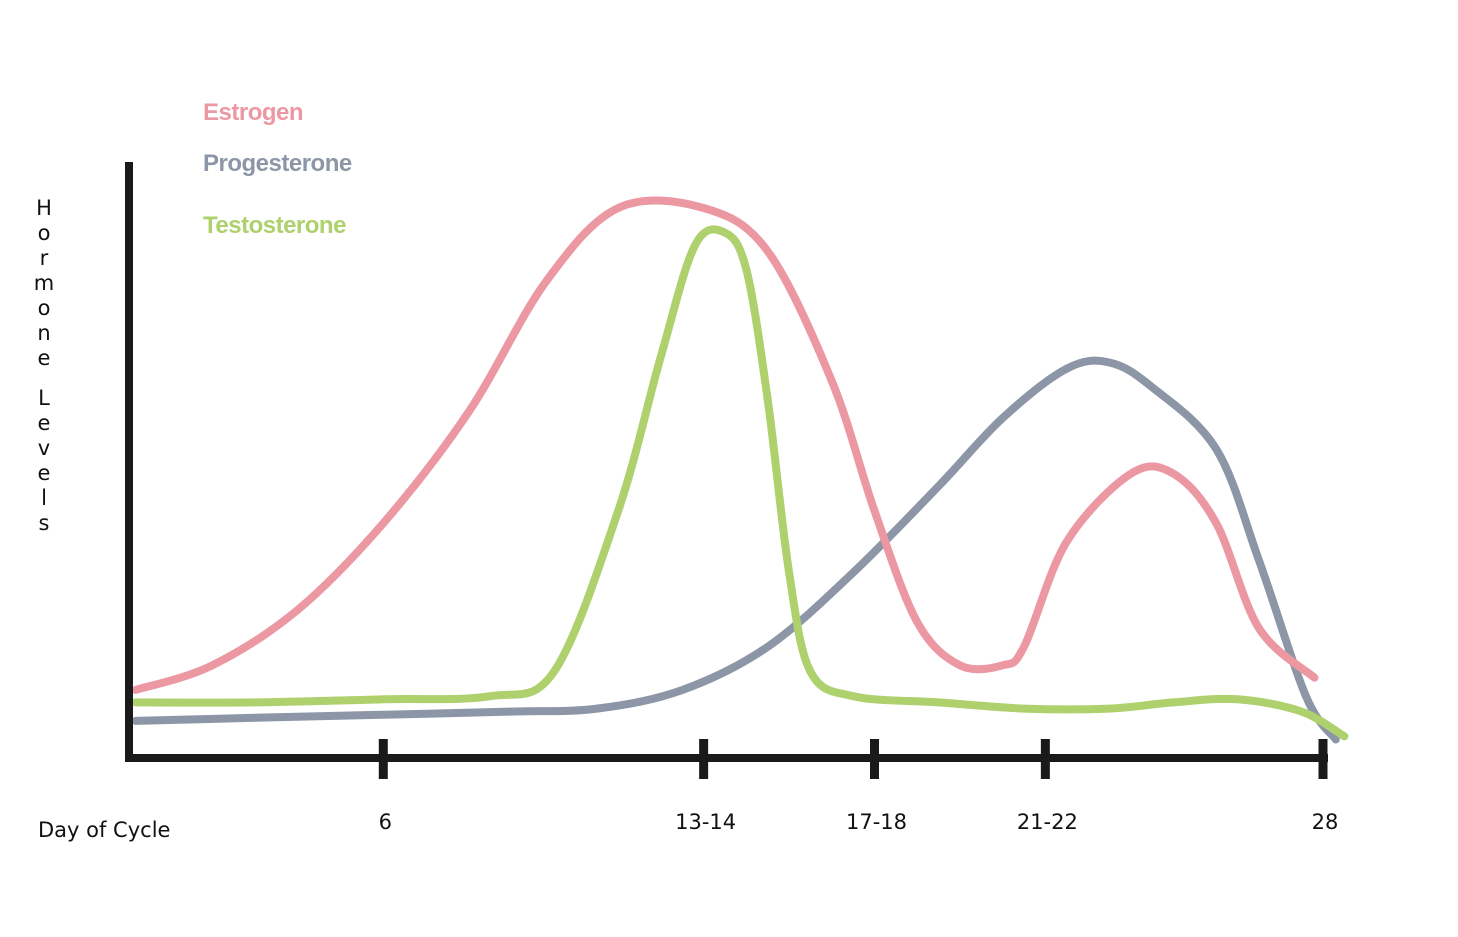  Describe the element at coordinates (44, 523) in the screenshot. I see `y-axis-title-char: s` at that location.